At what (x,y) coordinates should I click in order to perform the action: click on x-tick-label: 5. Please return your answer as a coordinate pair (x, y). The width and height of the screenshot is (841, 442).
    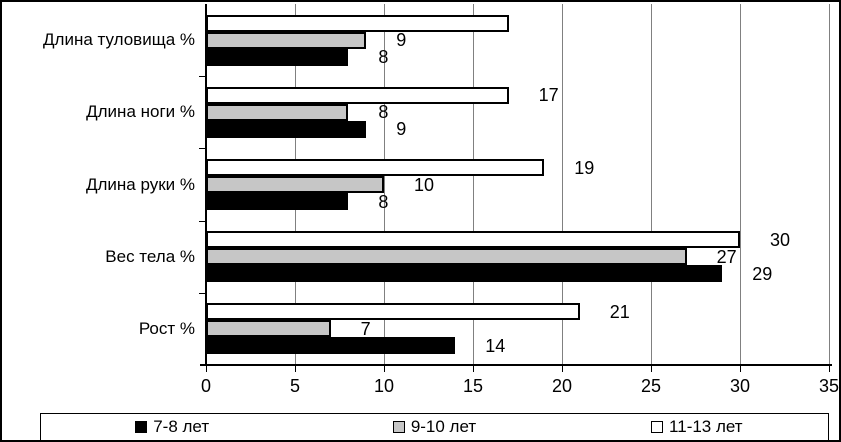
    Looking at the image, I should click on (294, 386).